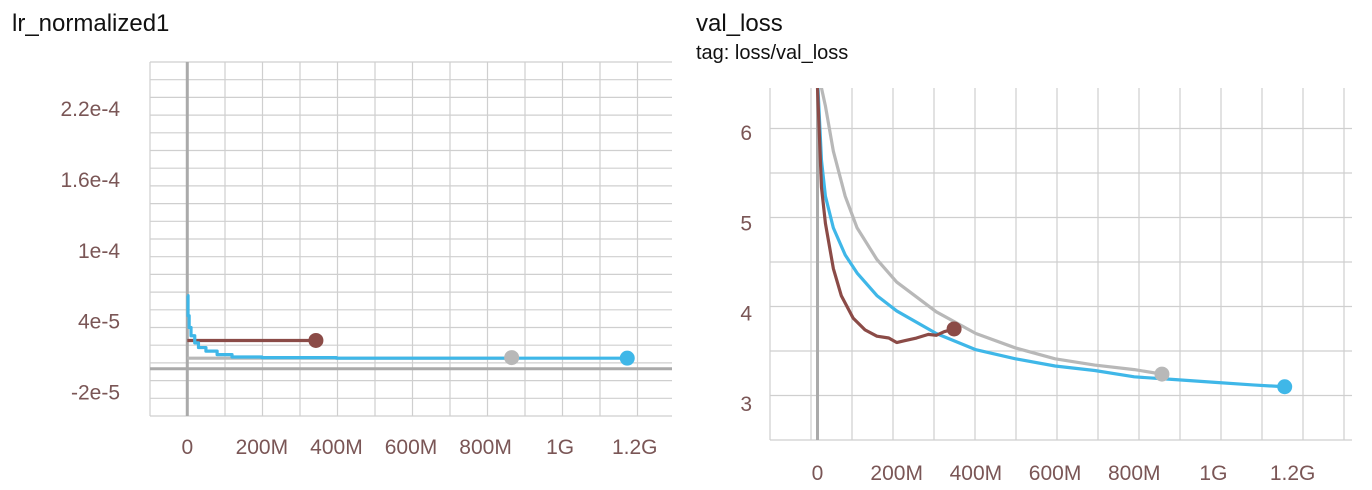 This screenshot has width=1372, height=490. Describe the element at coordinates (95, 392) in the screenshot. I see `y-tick-label: -2e-5` at that location.